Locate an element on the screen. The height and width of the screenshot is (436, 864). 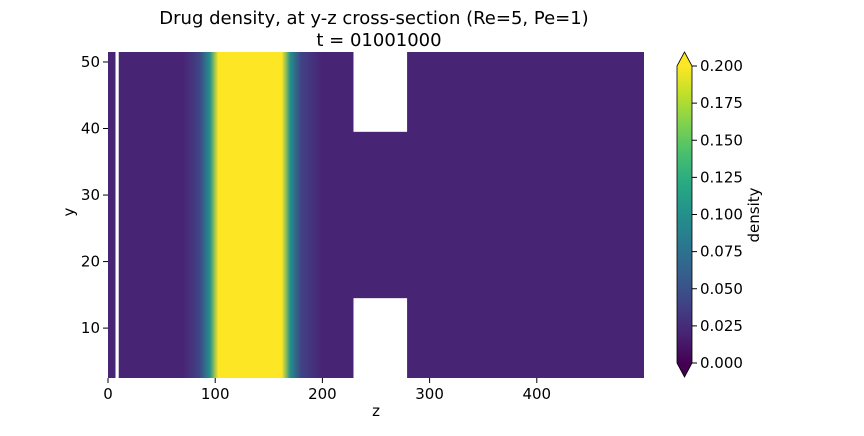
y-tick-label: 30 is located at coordinates (90, 195).